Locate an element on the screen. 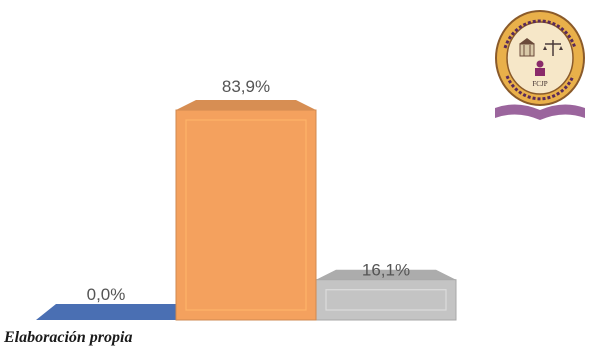 This screenshot has width=590, height=351. university-seal-icon: FCJP is located at coordinates (540, 65).